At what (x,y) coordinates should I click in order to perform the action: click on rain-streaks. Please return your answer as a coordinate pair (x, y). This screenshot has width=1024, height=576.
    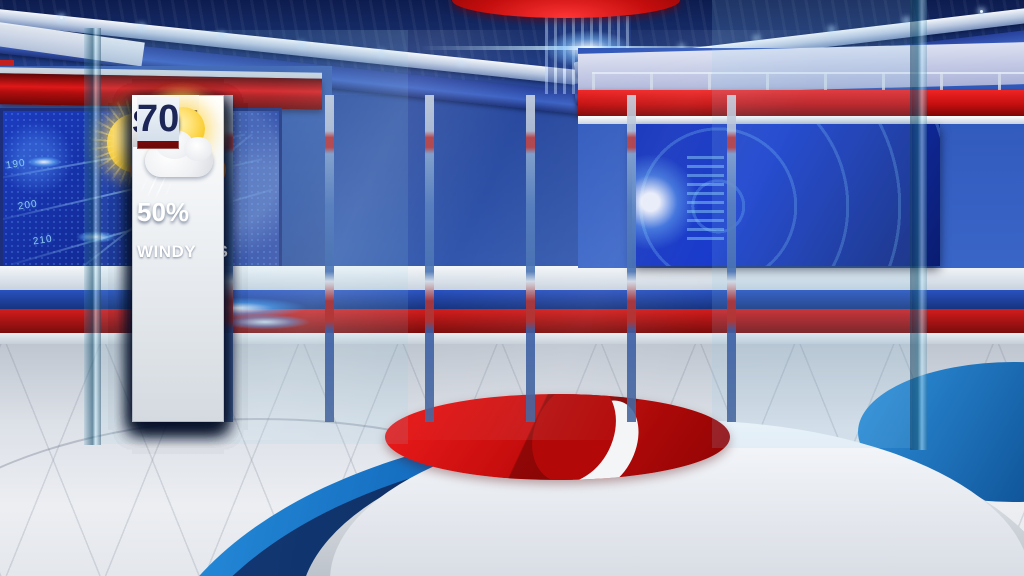
    Looking at the image, I should click on (156, 187).